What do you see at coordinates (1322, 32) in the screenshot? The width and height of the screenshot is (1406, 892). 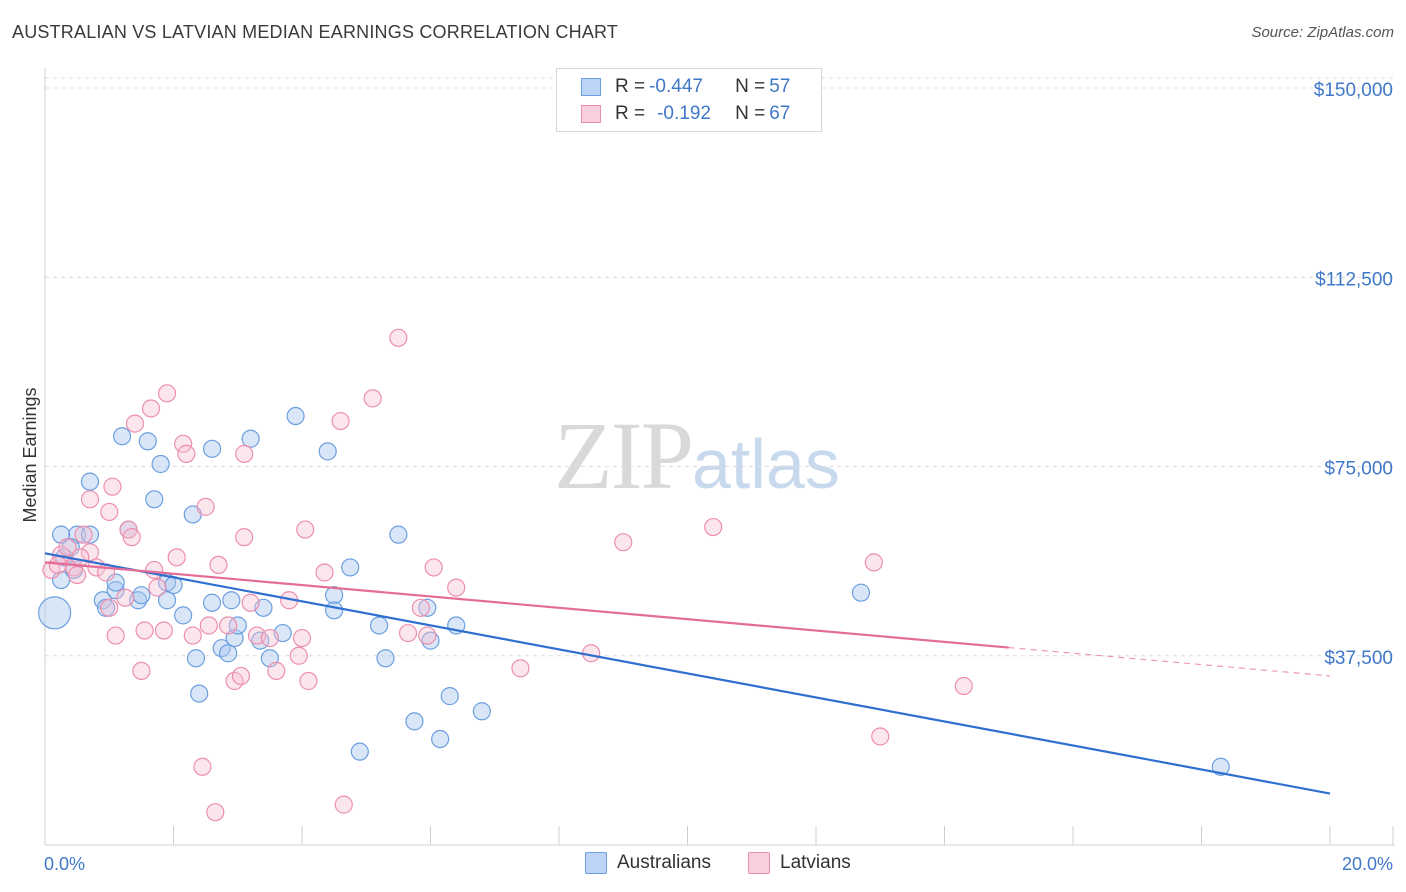 I see `source-label: Source: ZipAtlas.com` at bounding box center [1322, 32].